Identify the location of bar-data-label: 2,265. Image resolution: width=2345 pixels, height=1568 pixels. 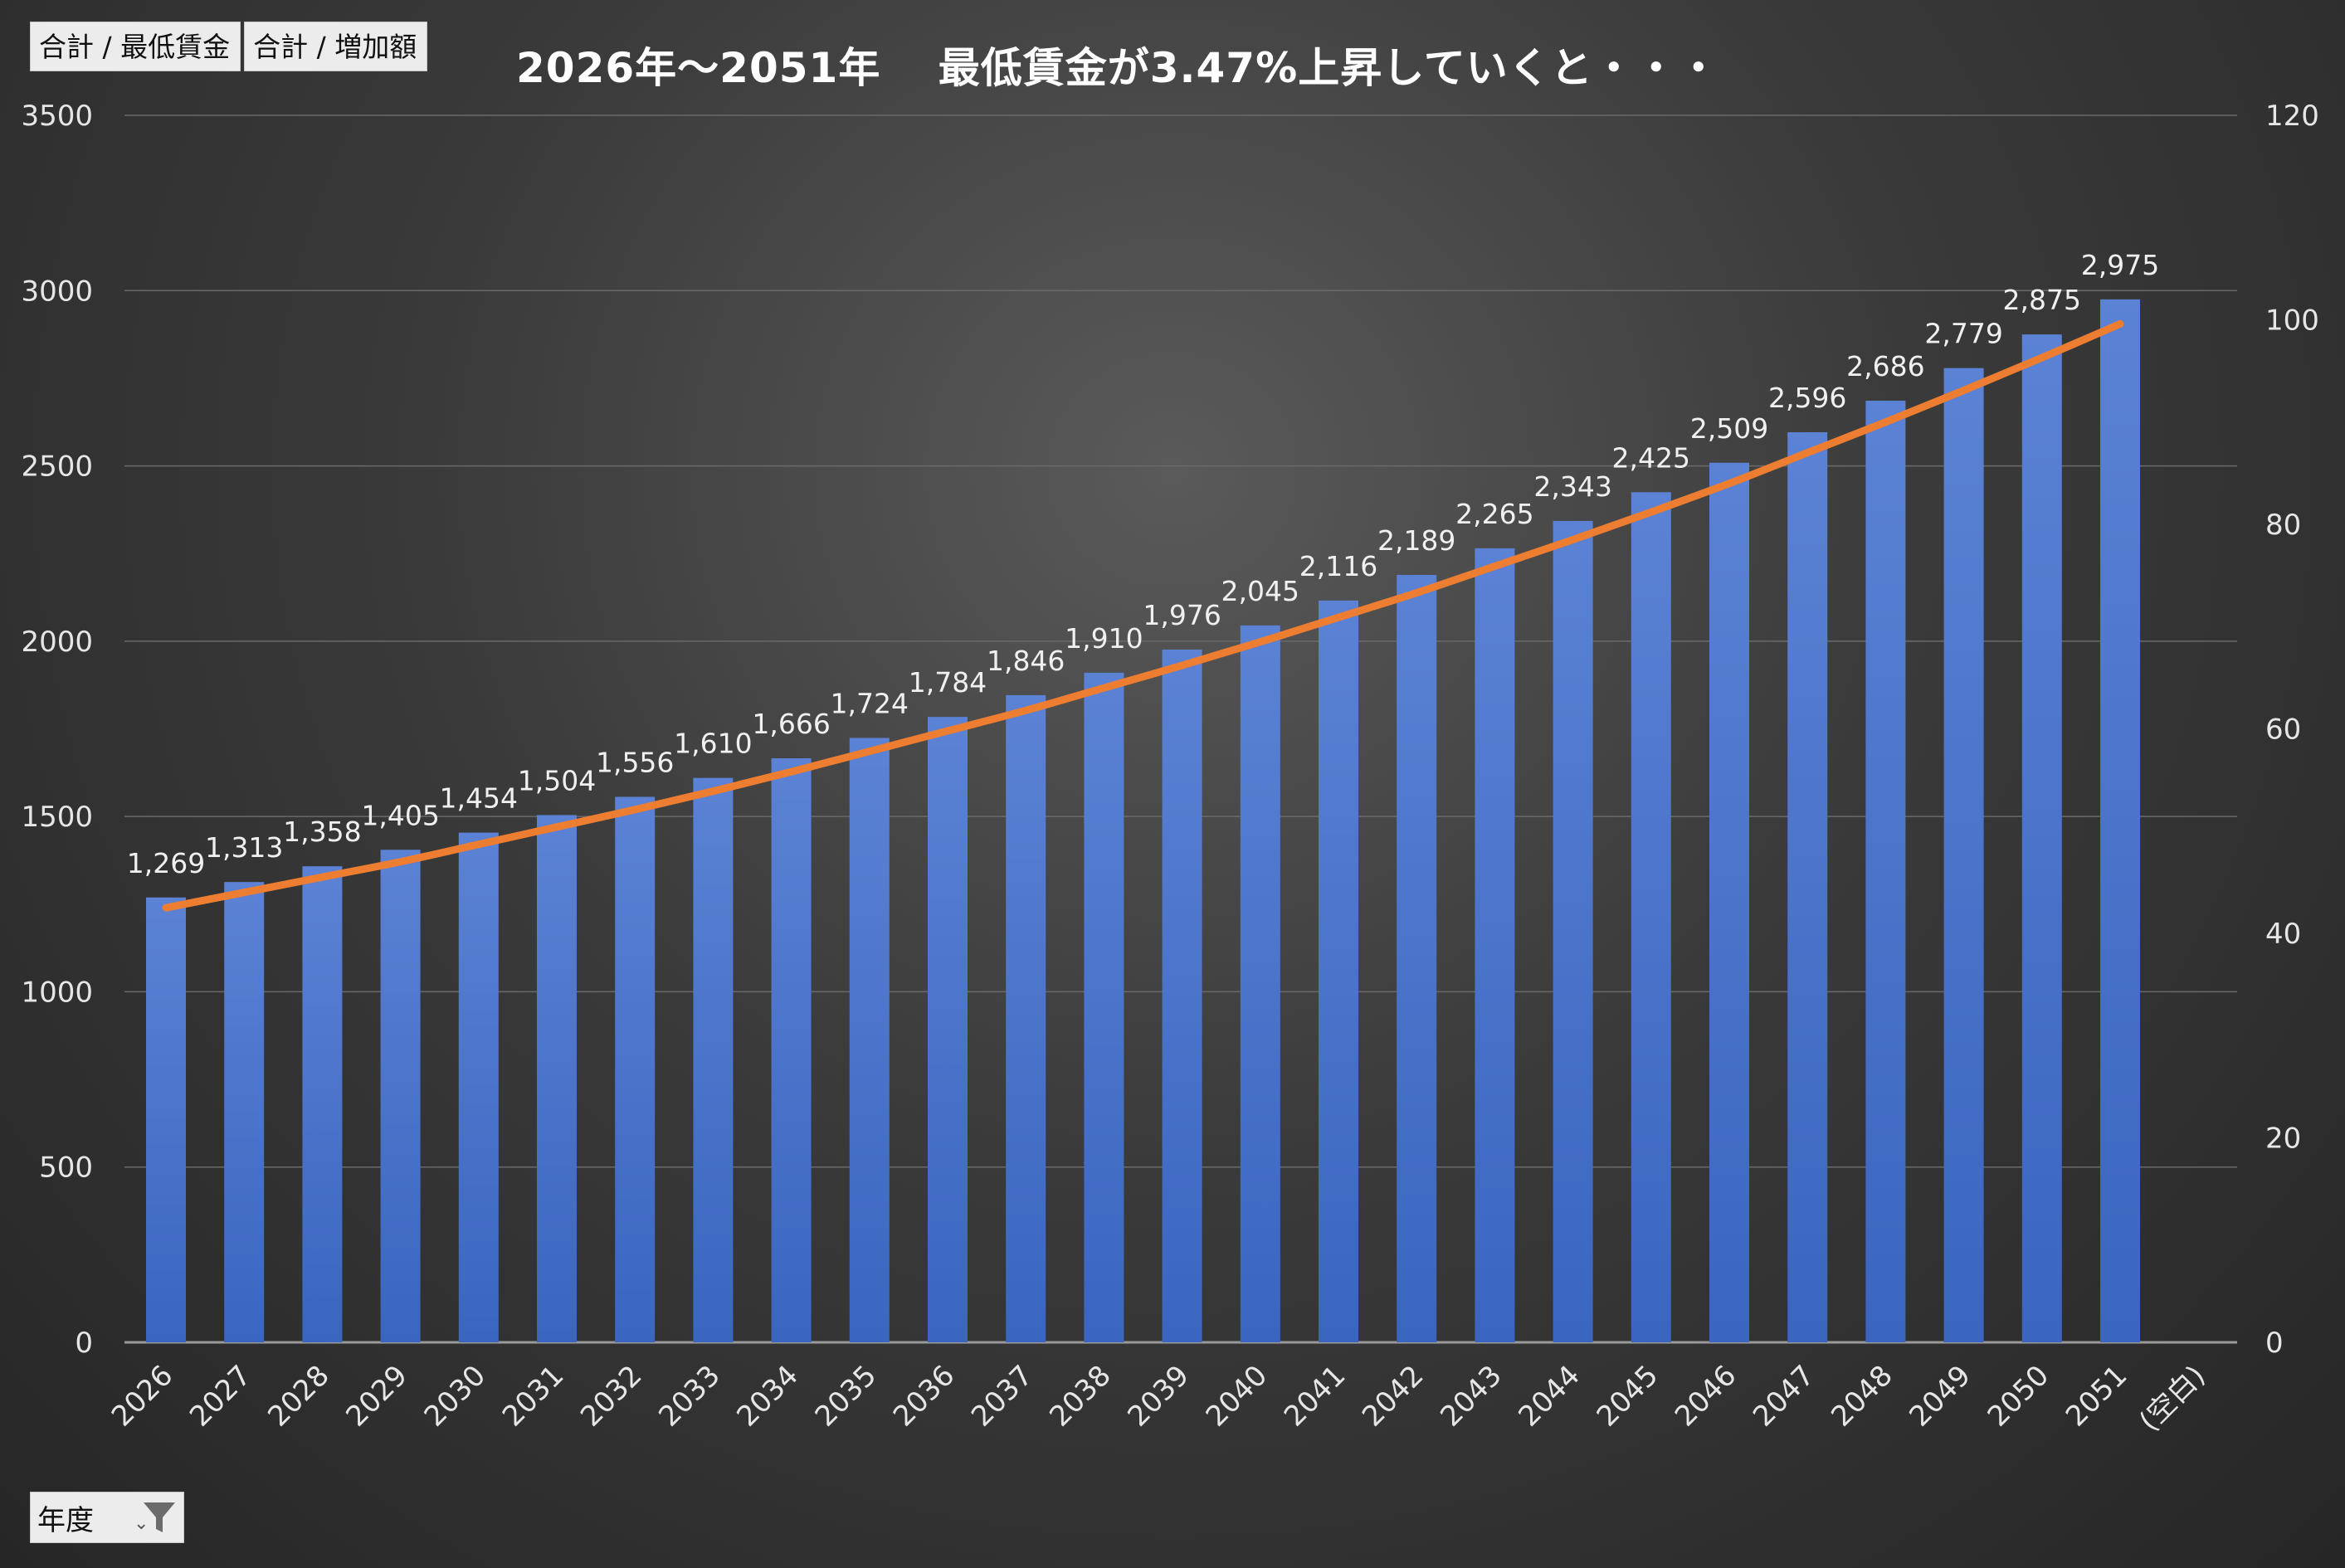
(1494, 514).